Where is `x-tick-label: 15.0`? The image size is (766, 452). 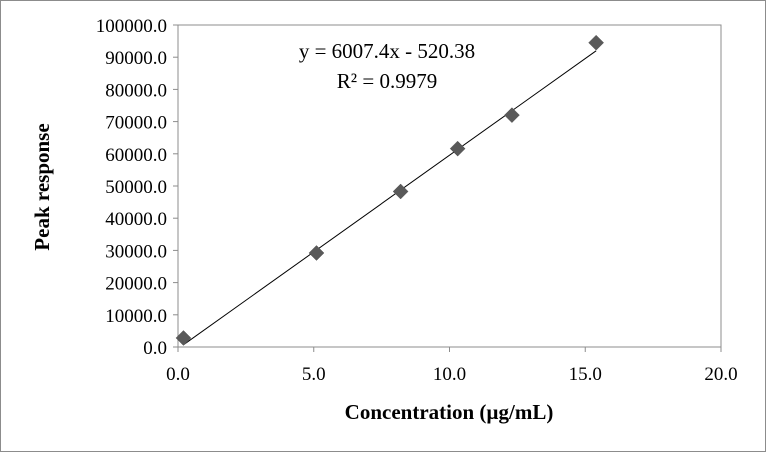
x-tick-label: 15.0 is located at coordinates (585, 374).